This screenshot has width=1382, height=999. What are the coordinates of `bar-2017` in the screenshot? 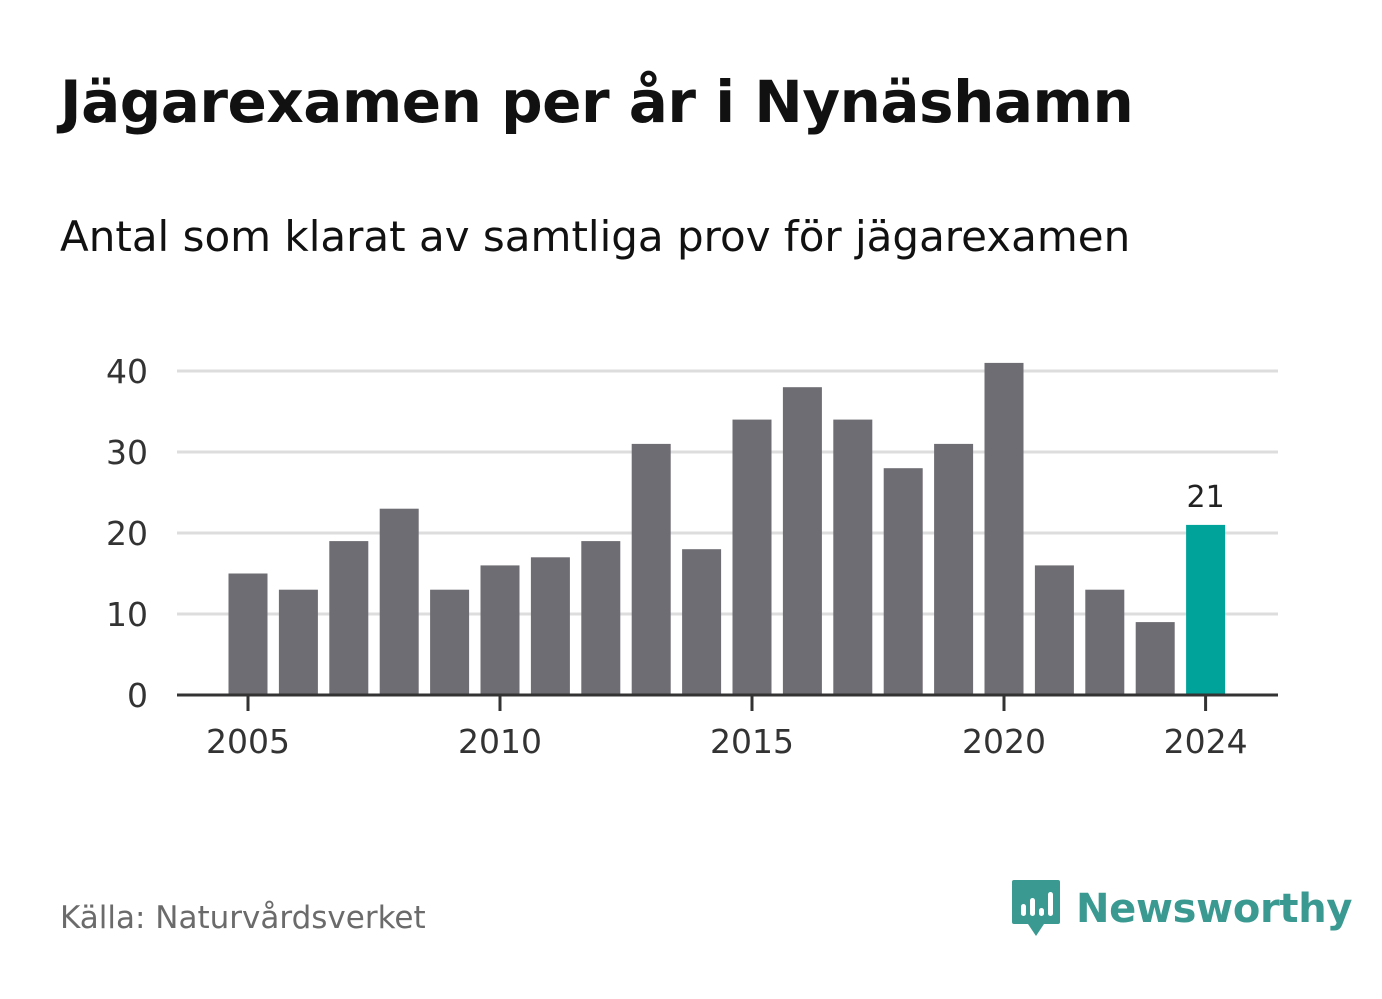 It's located at (853, 557).